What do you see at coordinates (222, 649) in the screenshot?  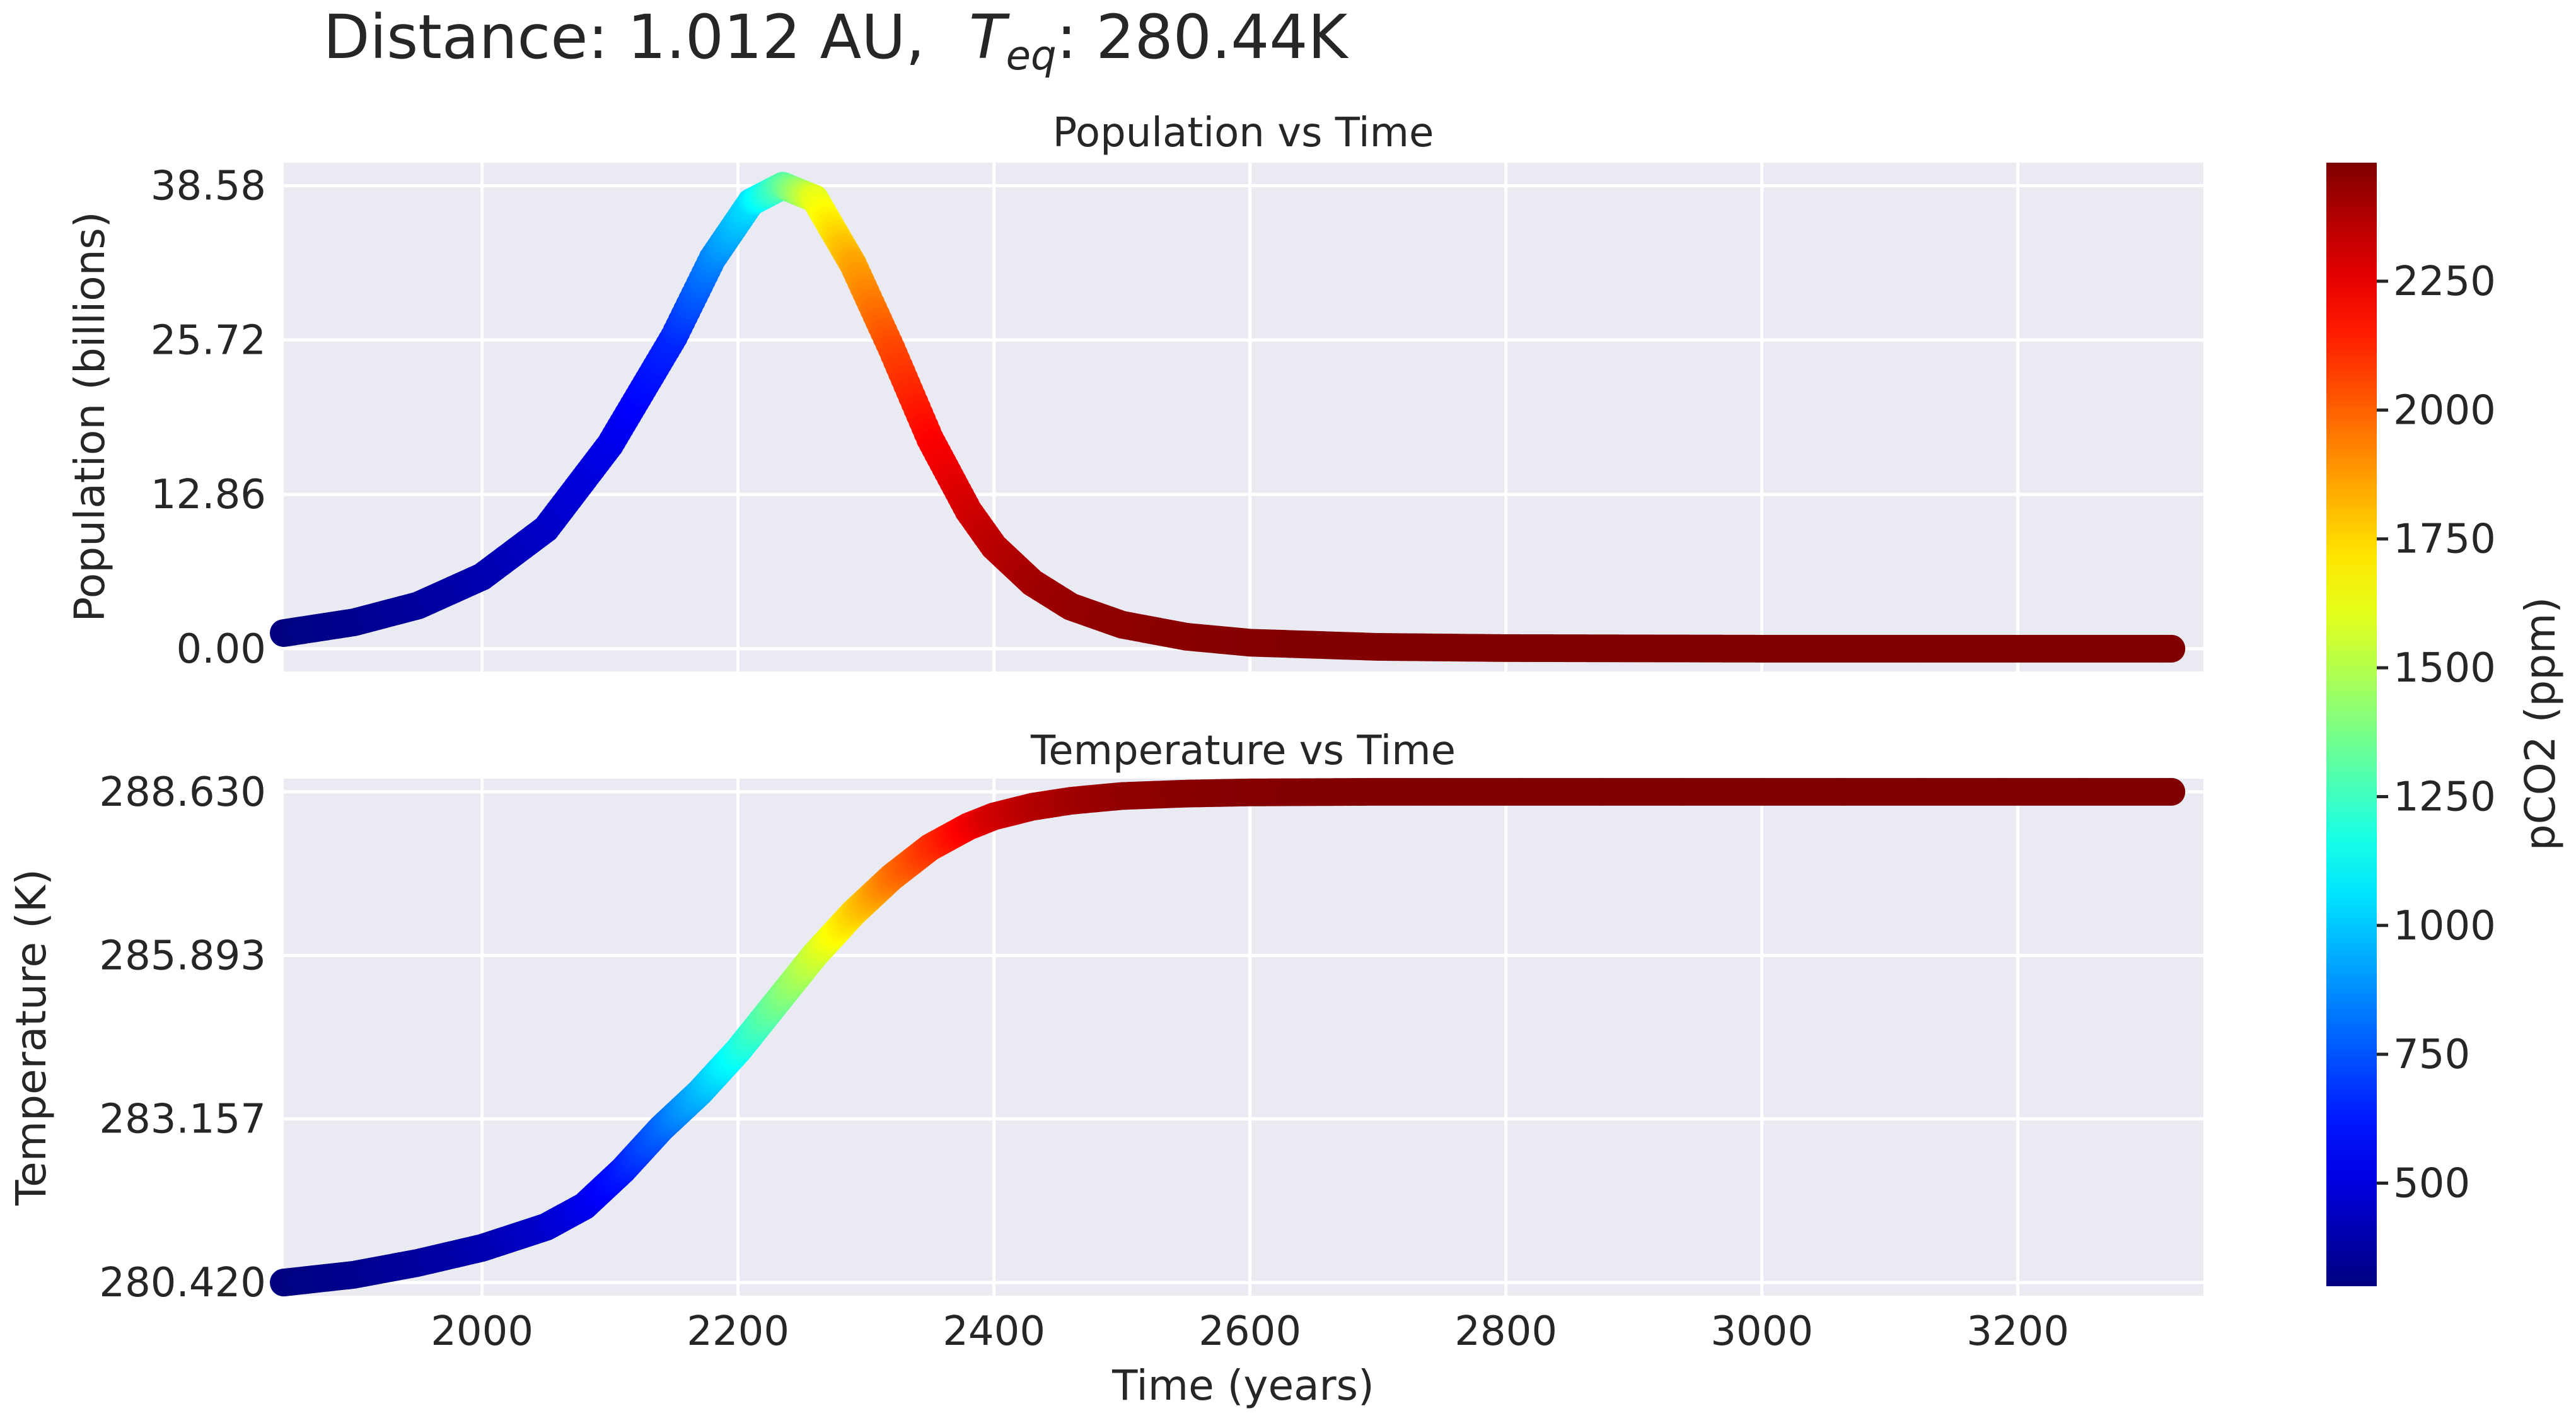 I see `y-tick-label: 0.00` at bounding box center [222, 649].